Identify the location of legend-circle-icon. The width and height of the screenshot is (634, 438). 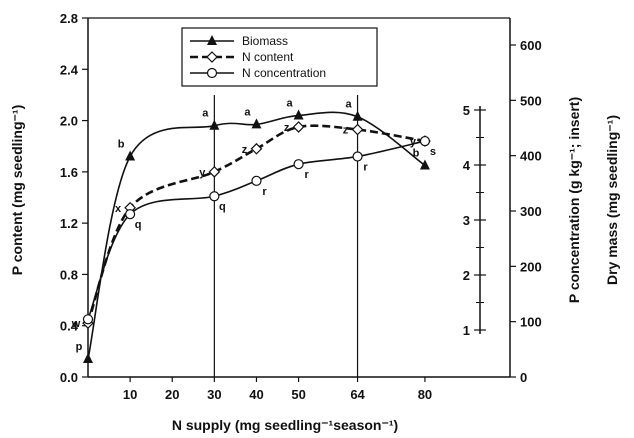
(212, 73).